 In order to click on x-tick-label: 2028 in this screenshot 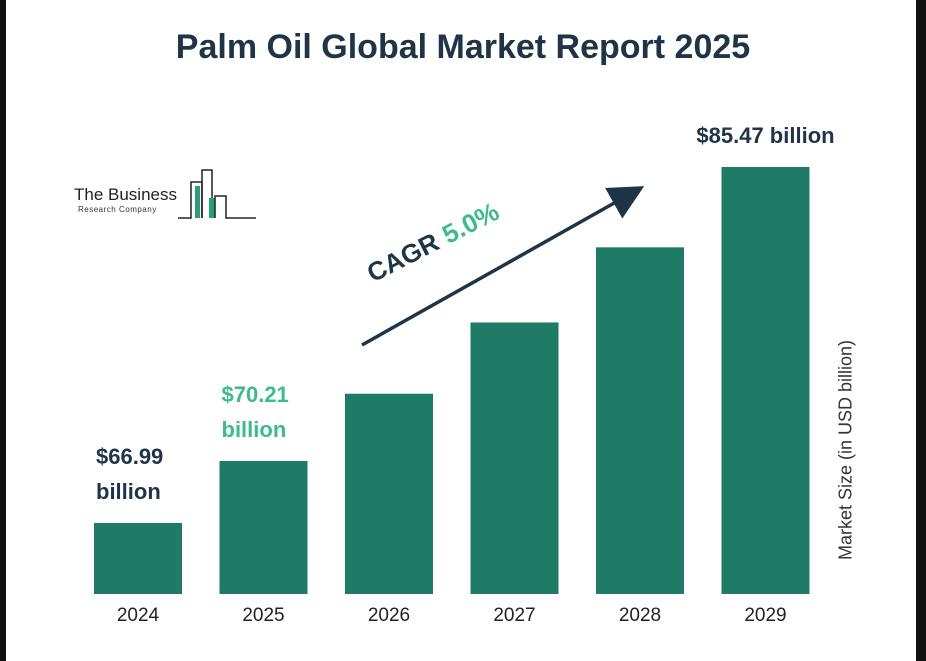, I will do `click(640, 615)`.